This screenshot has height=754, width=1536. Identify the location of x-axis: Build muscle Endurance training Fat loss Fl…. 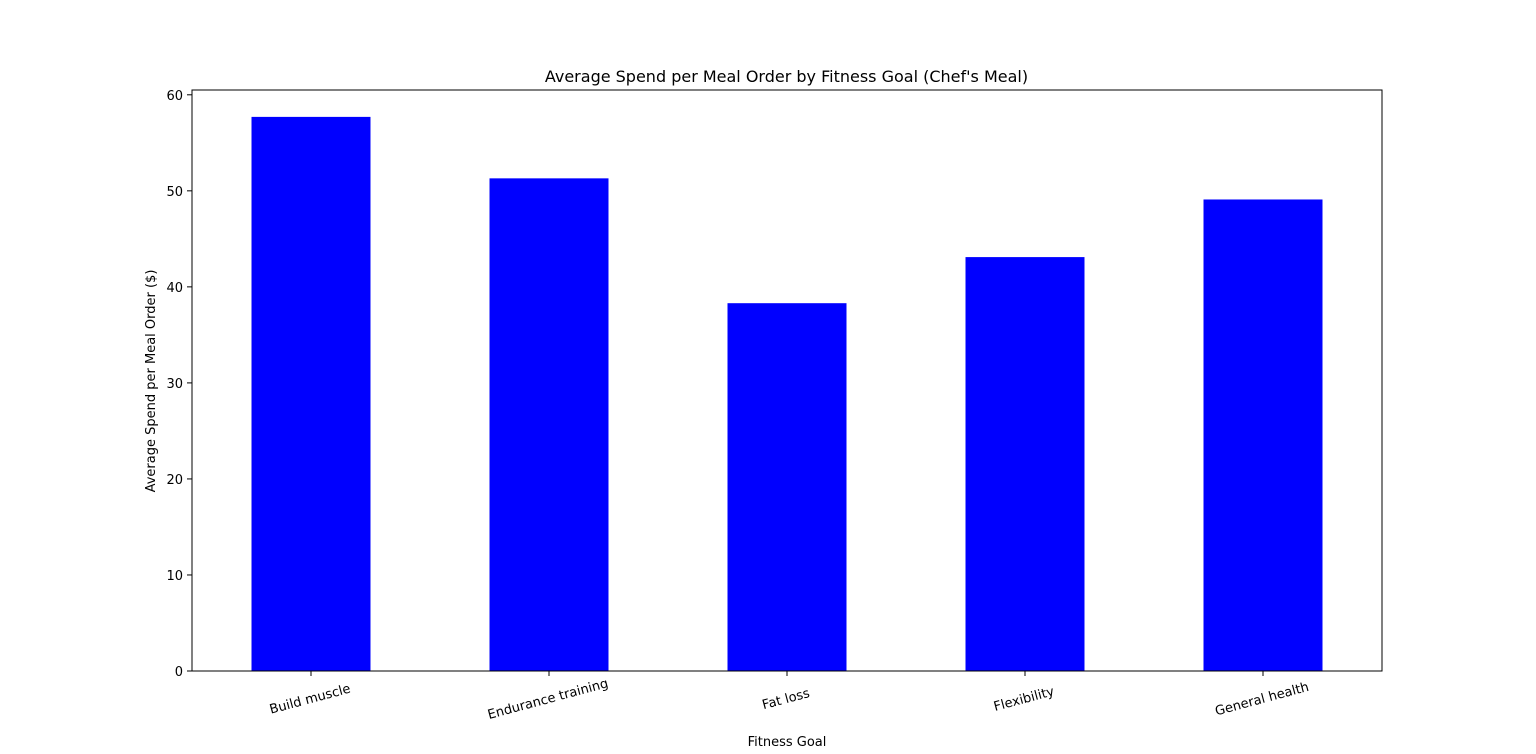
(789, 697).